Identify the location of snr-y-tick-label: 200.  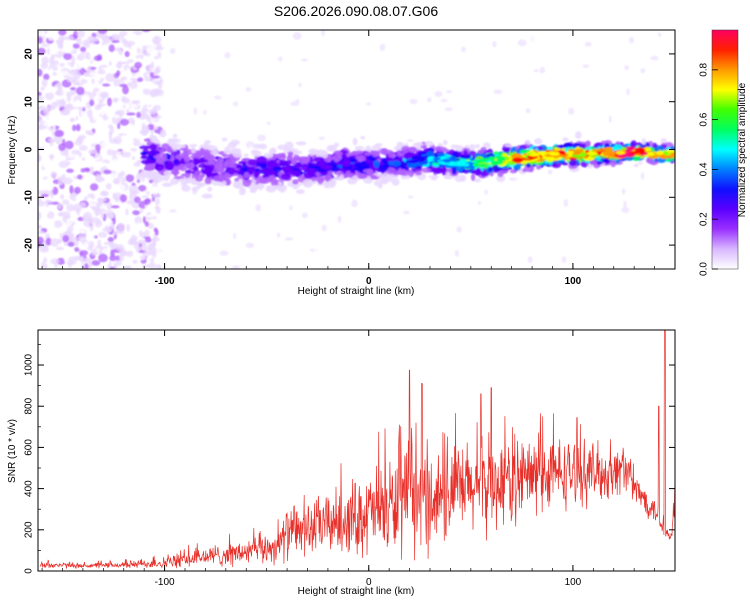
(29, 529).